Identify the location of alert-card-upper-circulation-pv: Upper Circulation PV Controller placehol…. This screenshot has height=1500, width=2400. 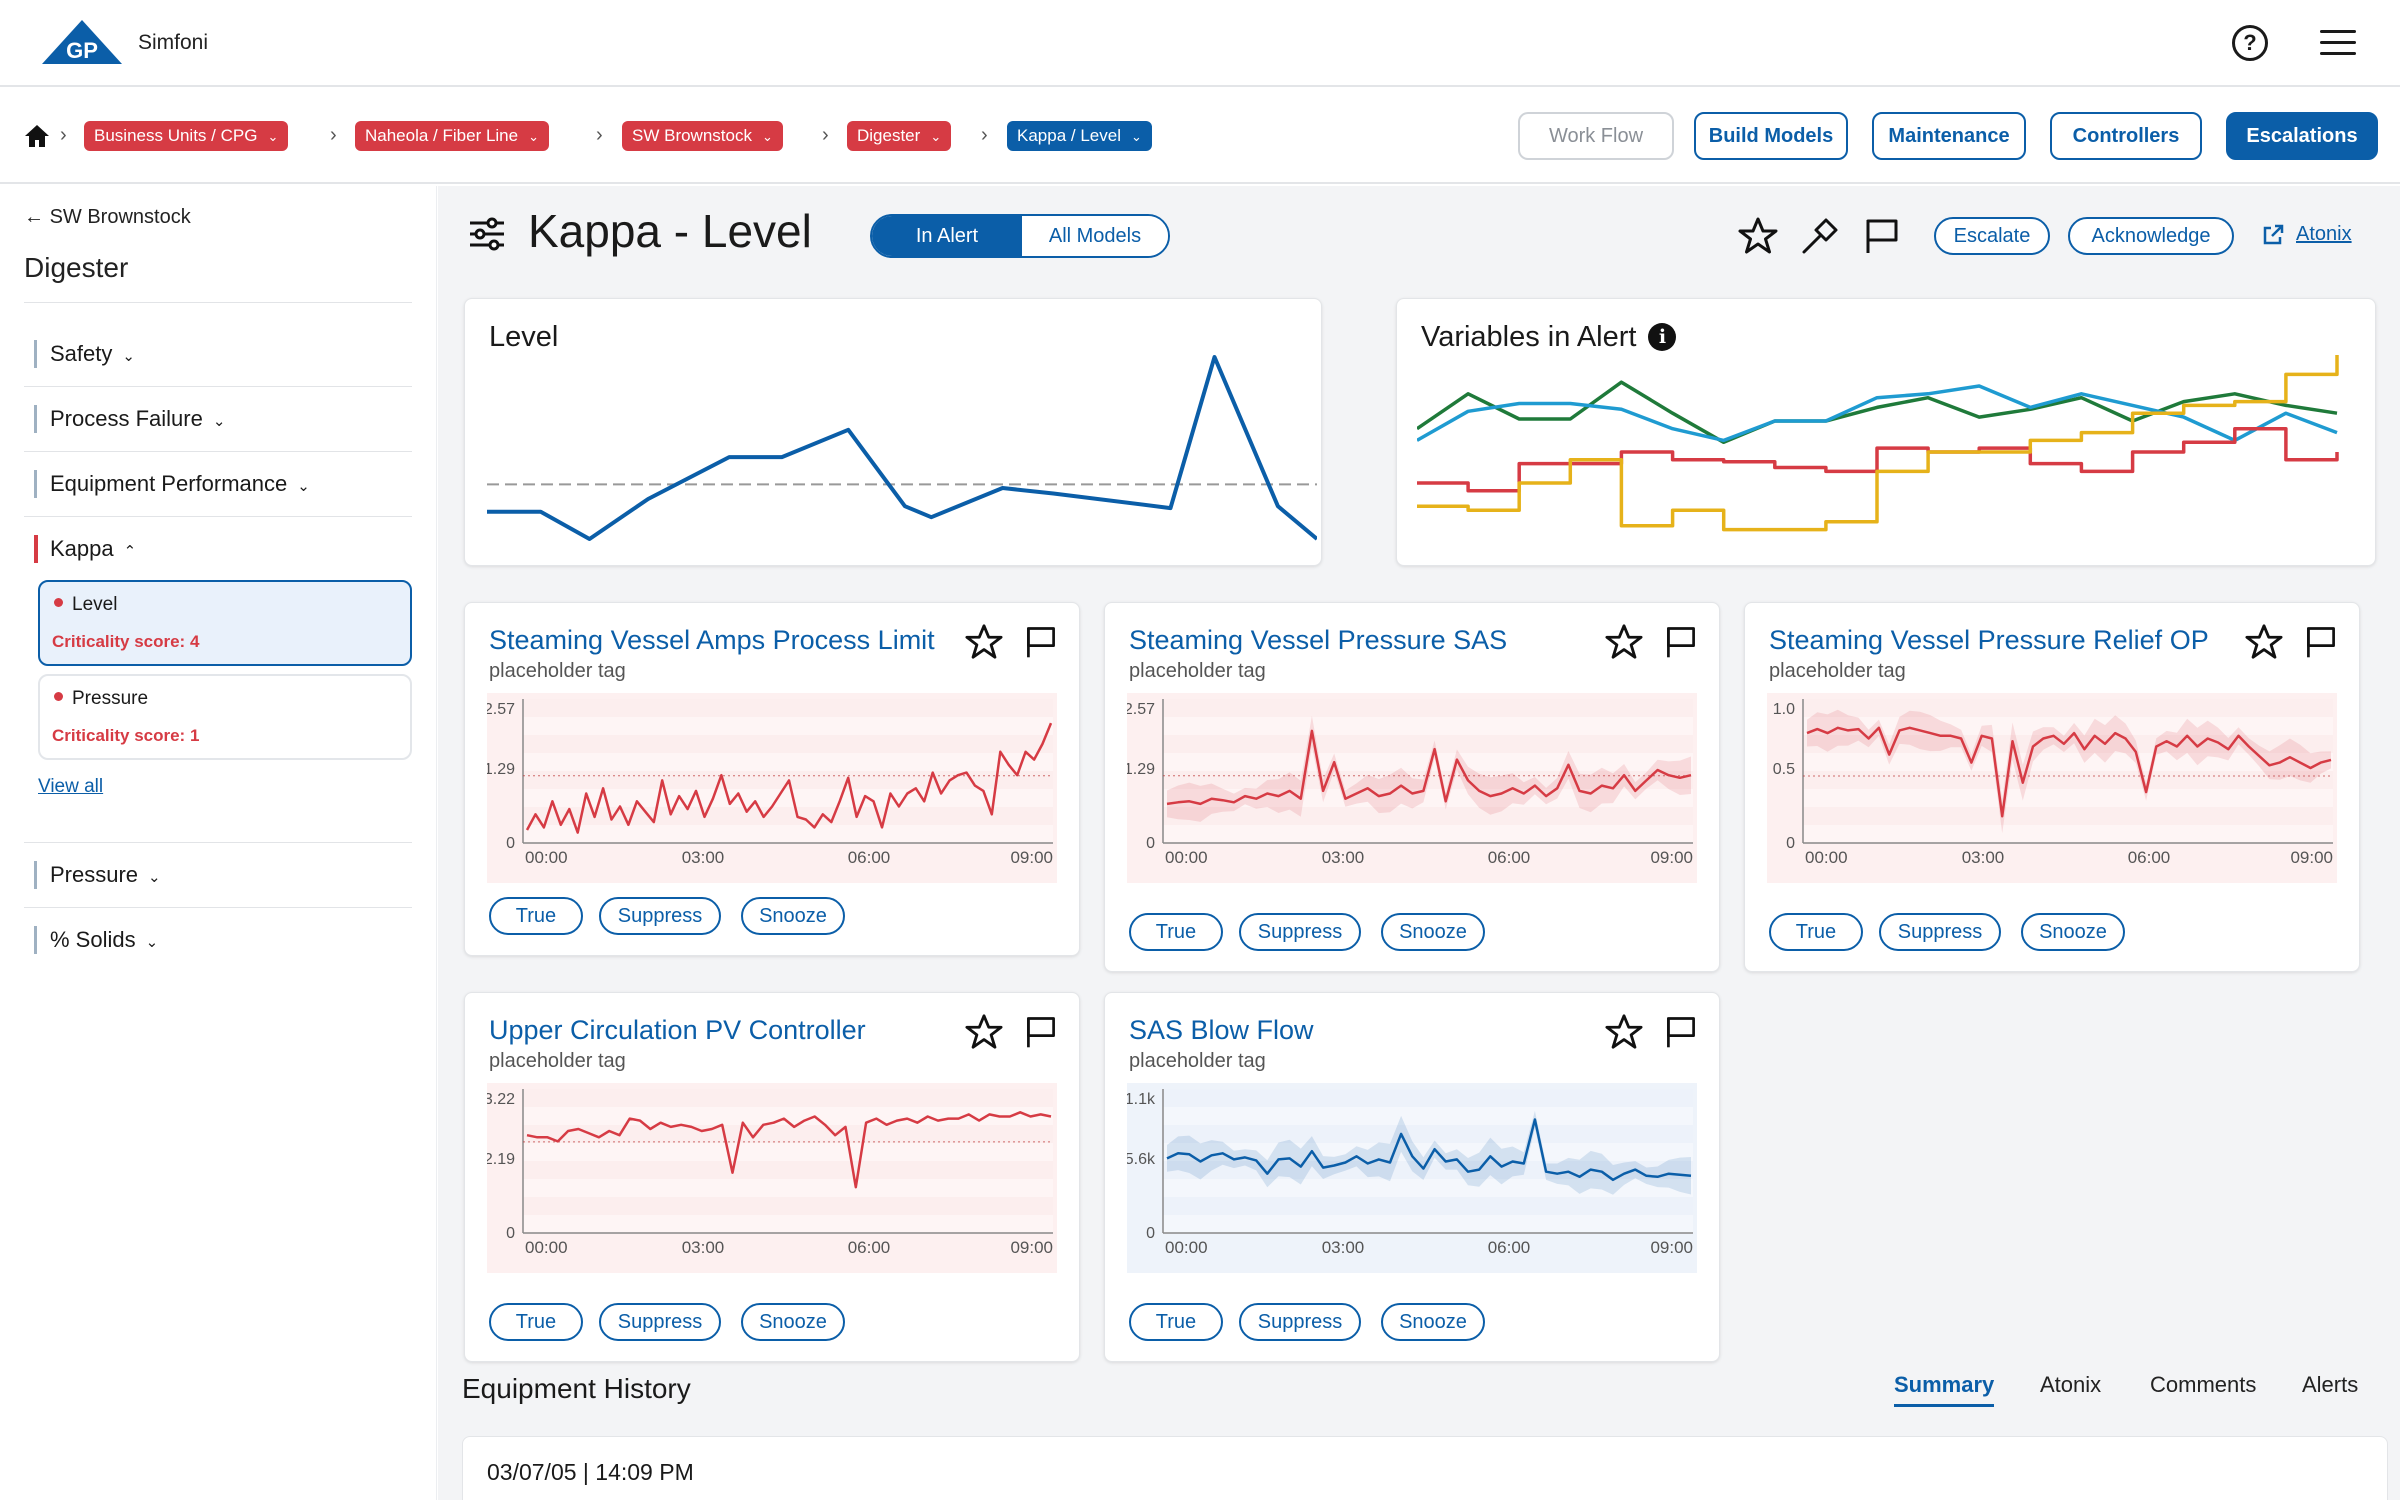
(772, 1177).